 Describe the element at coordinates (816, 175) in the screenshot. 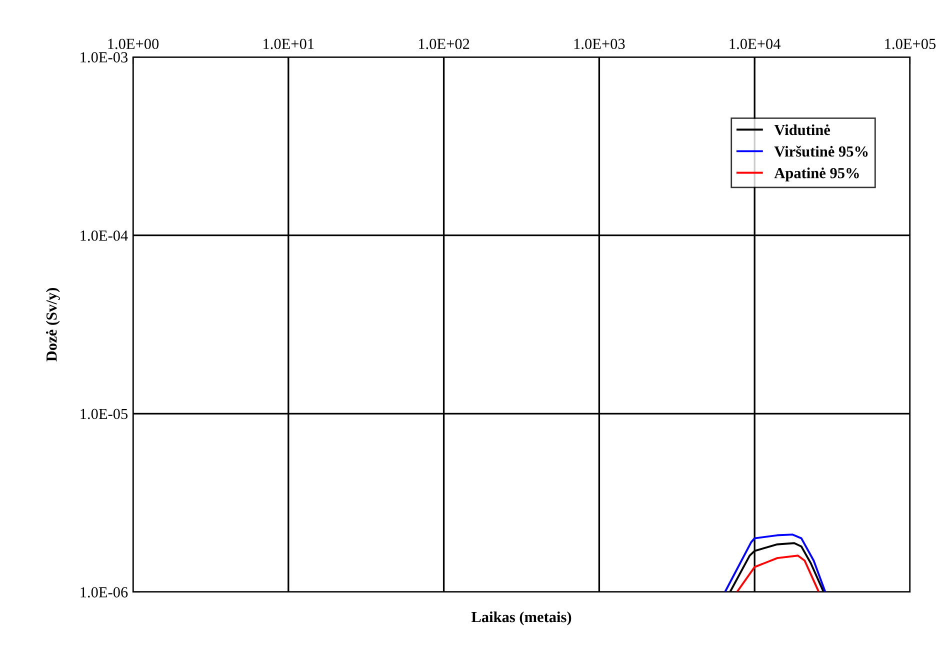

I see `legend-label: Apatinė 95%` at that location.